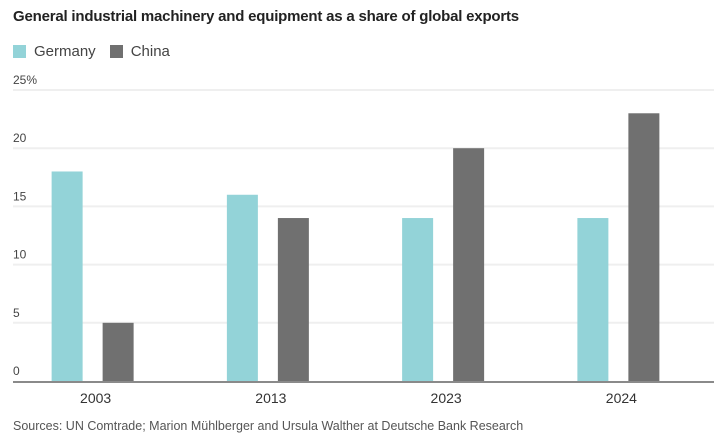 This screenshot has height=445, width=718. What do you see at coordinates (116, 51) in the screenshot?
I see `legend-swatch-china` at bounding box center [116, 51].